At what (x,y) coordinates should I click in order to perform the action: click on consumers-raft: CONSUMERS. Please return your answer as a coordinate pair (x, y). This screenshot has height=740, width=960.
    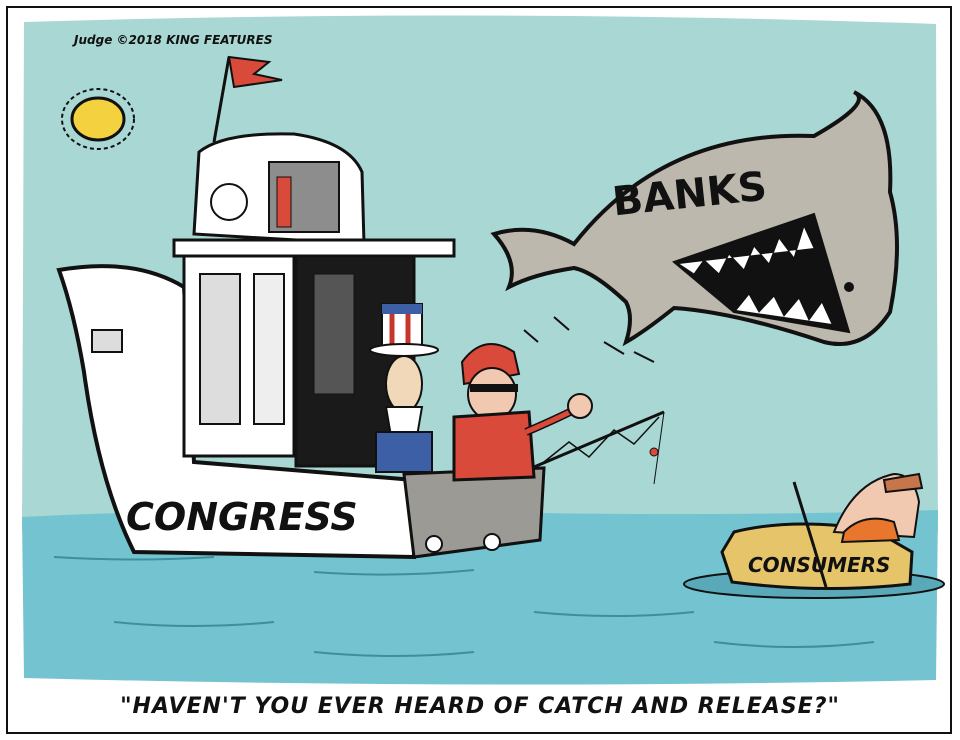
    Looking at the image, I should click on (814, 535).